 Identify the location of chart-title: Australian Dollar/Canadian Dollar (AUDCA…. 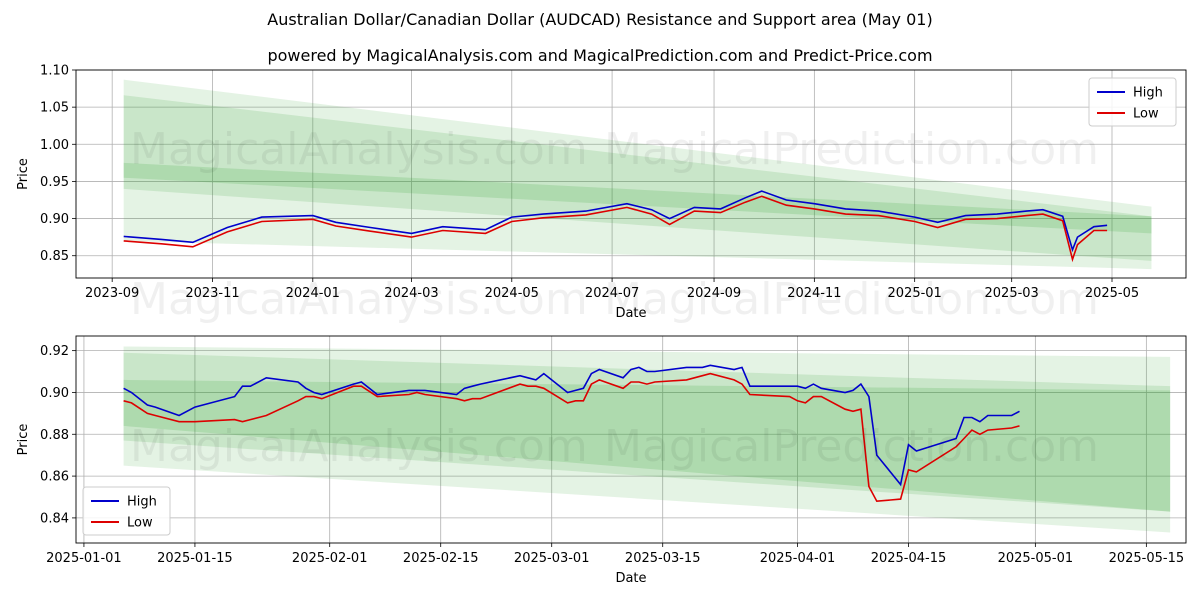
(600, 19).